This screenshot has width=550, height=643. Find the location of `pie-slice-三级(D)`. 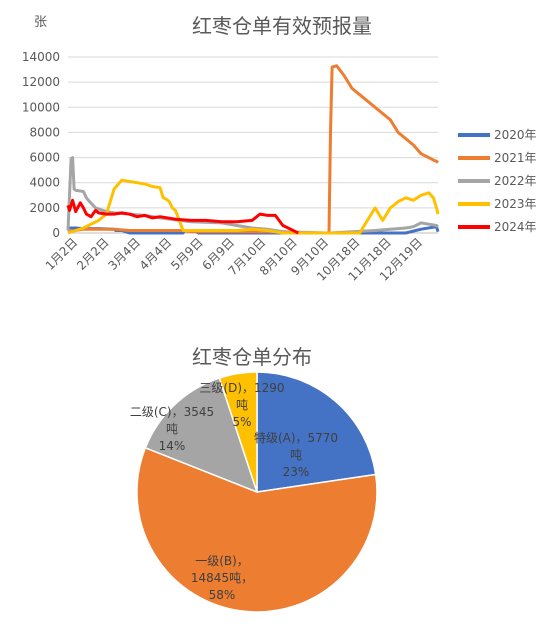

pie-slice-三级(D) is located at coordinates (238, 432).